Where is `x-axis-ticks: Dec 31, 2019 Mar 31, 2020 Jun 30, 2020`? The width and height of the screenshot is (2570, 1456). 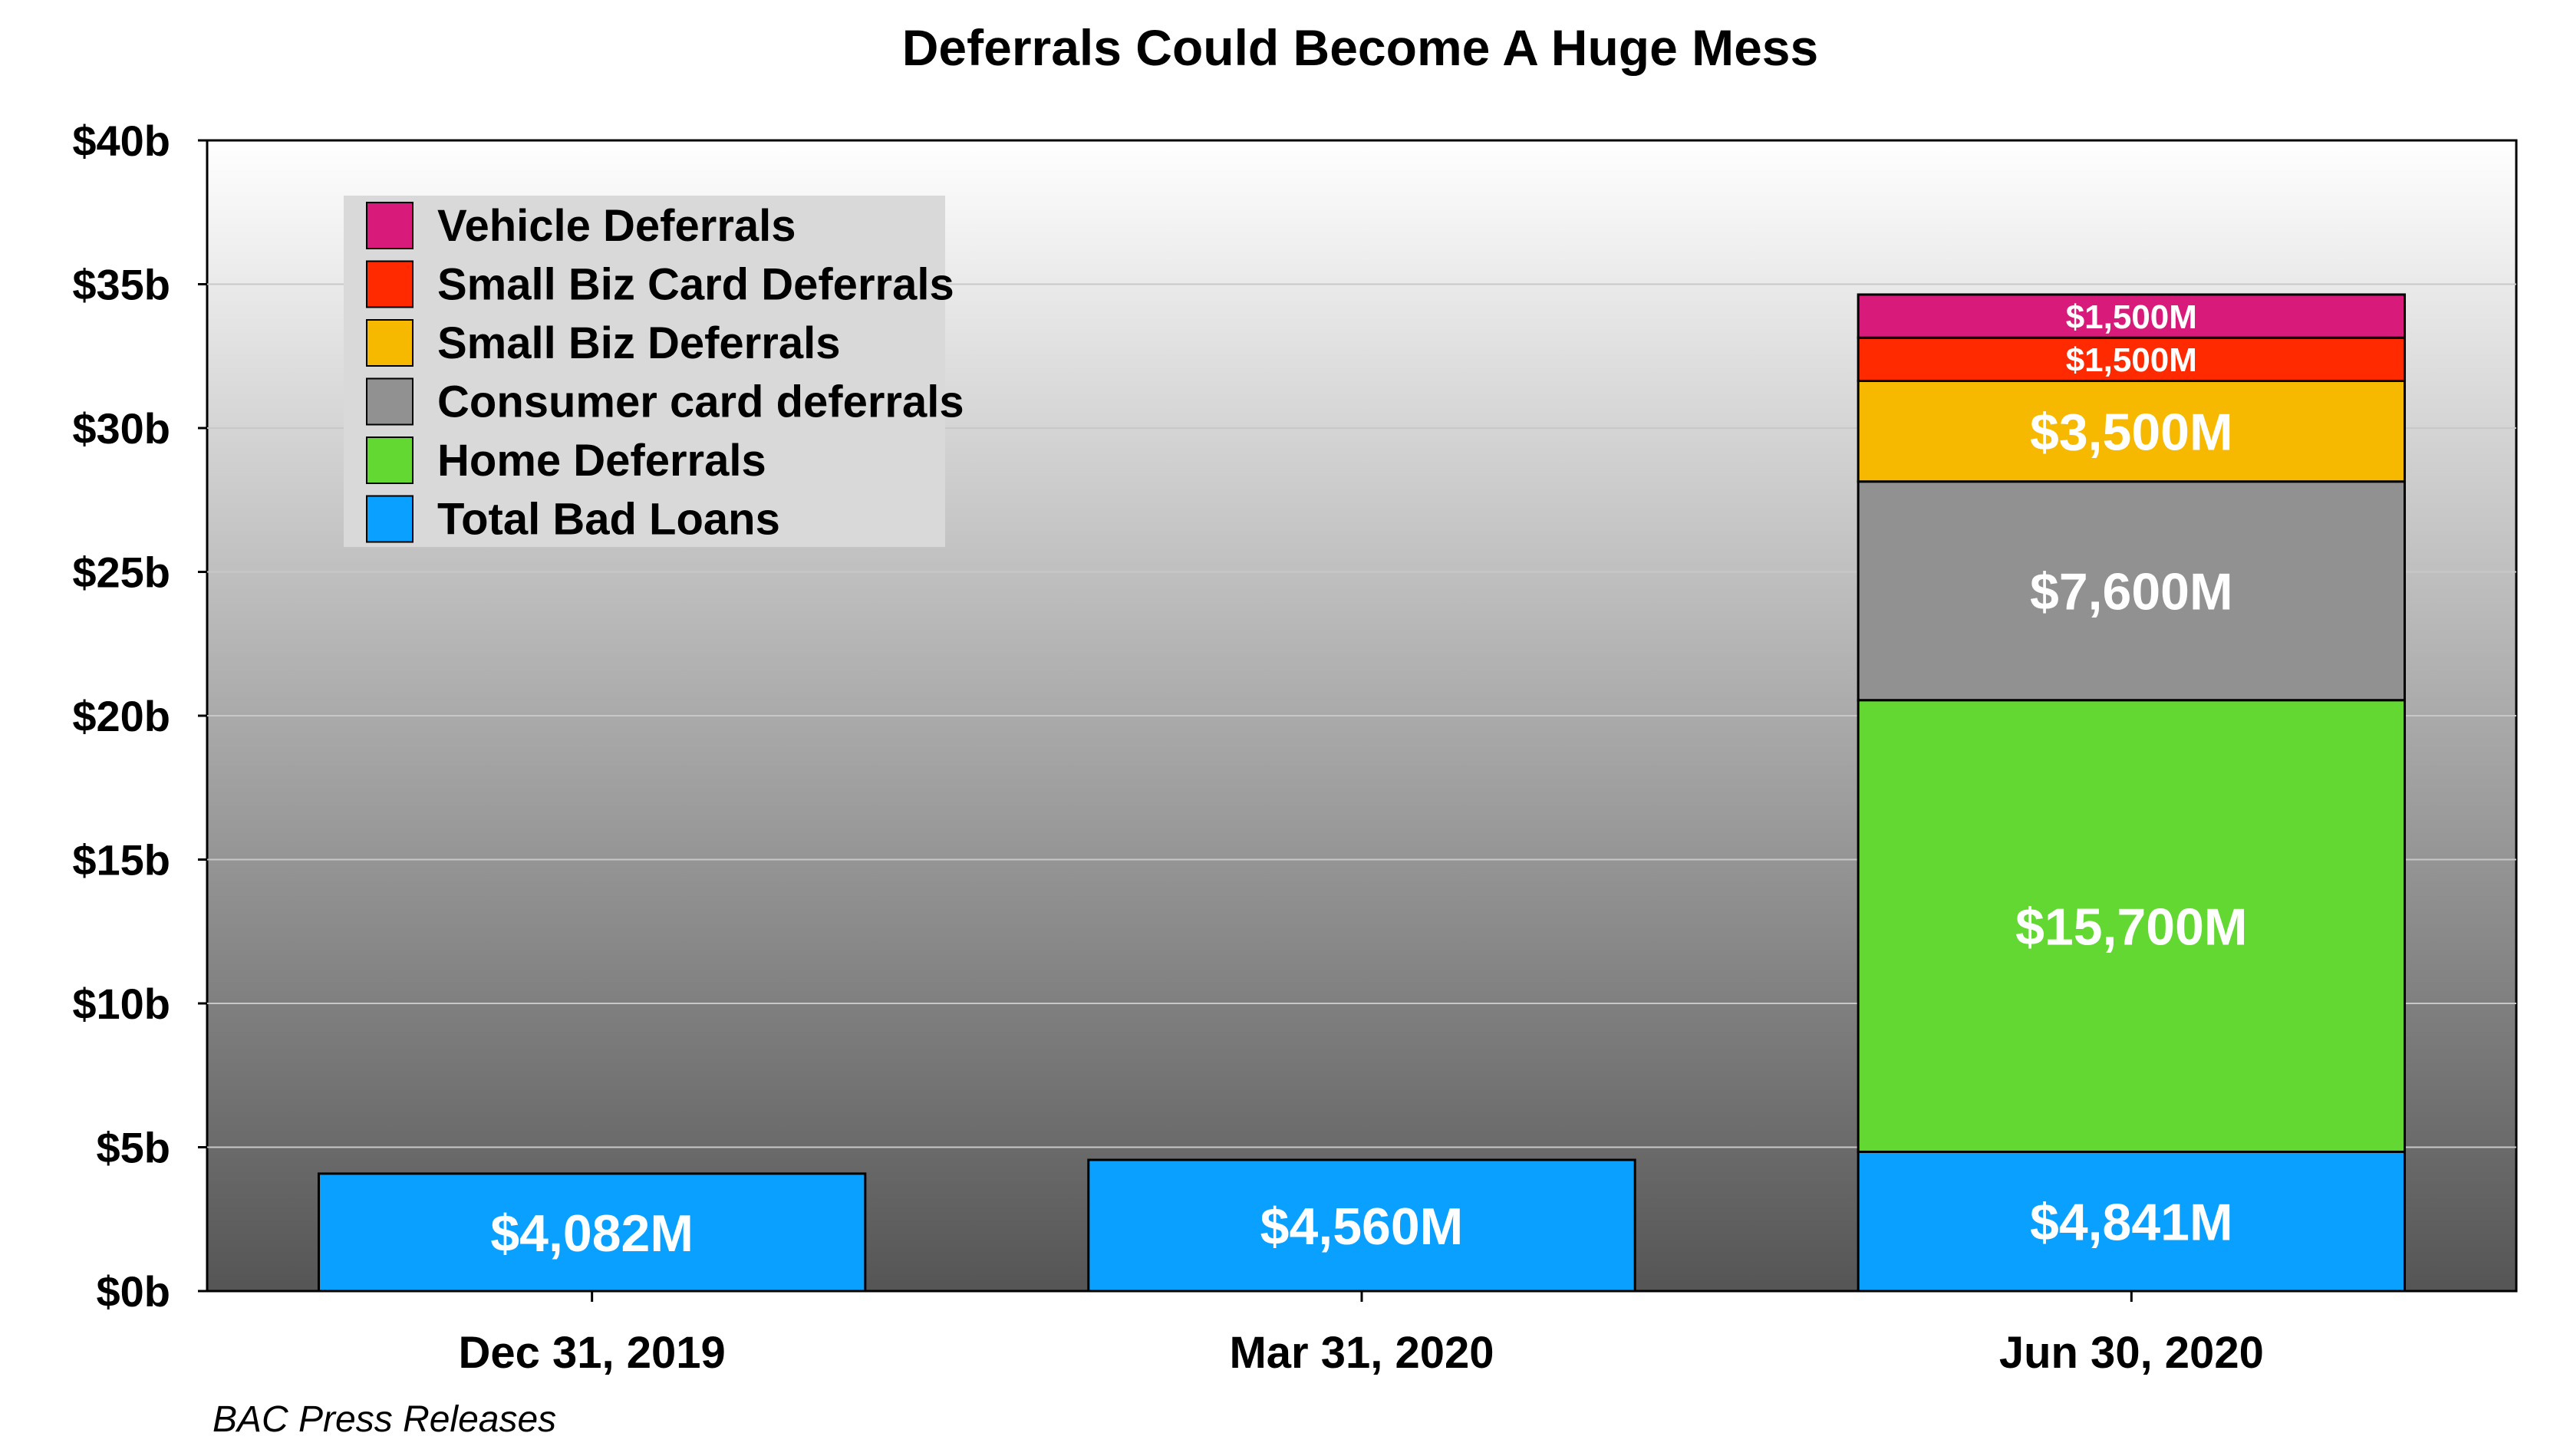 x-axis-ticks: Dec 31, 2019 Mar 31, 2020 Jun 30, 2020 is located at coordinates (1361, 1334).